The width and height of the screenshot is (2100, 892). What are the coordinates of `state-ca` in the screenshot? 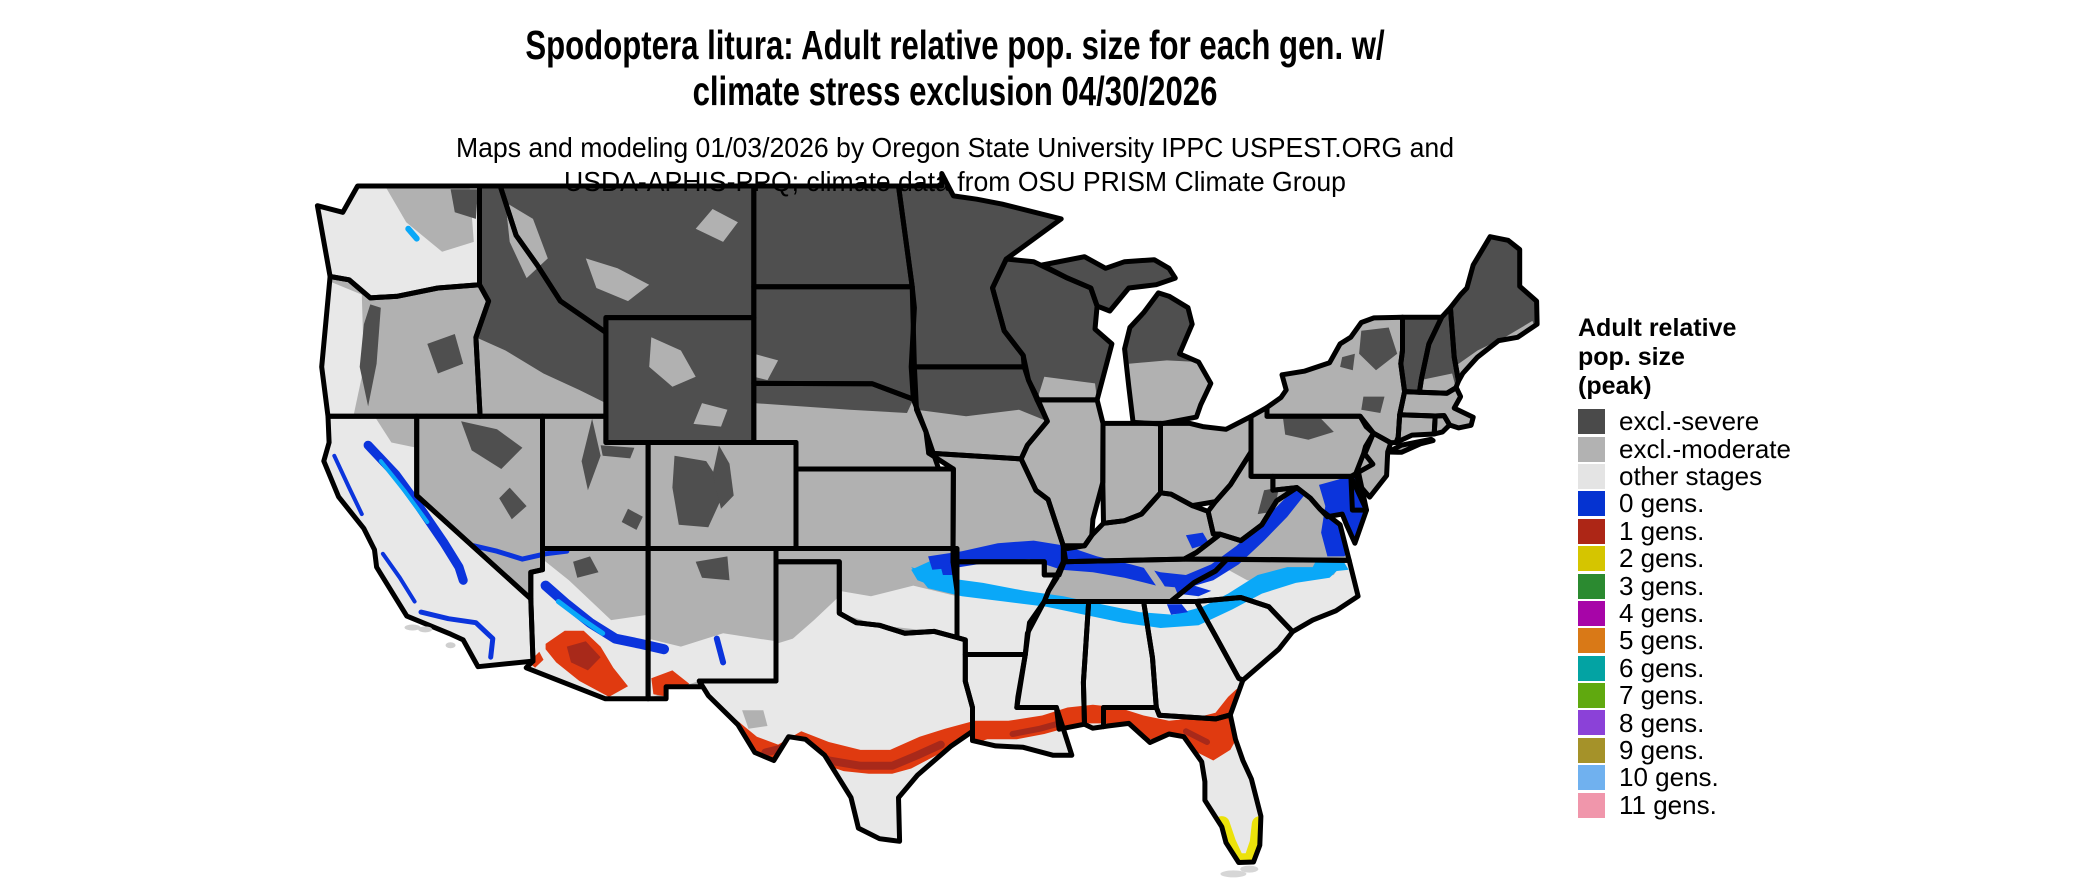 It's located at (428, 541).